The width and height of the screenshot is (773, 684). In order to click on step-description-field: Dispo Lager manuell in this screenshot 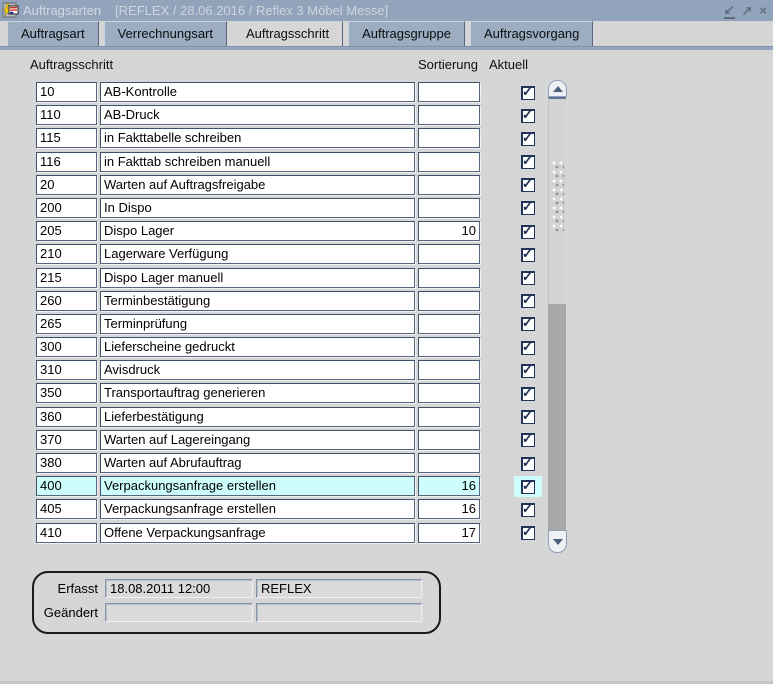, I will do `click(257, 277)`.